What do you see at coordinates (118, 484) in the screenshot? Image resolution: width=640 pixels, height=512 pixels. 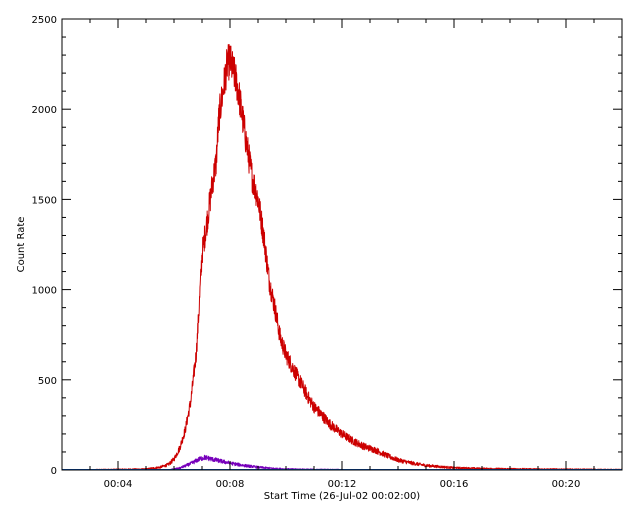 I see `x-tick-label: 00:04` at bounding box center [118, 484].